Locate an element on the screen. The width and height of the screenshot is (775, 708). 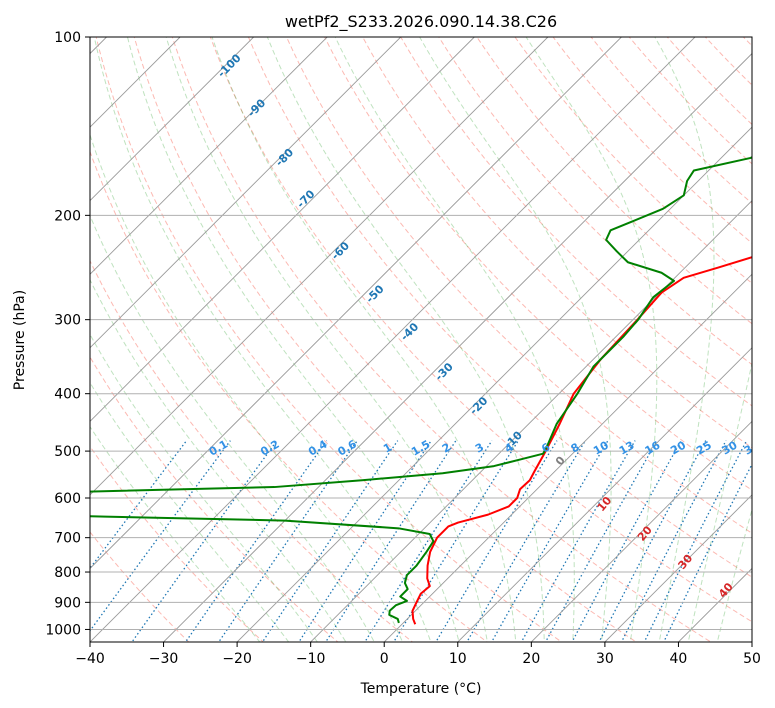
y-tick-label: 200 is located at coordinates (67, 216).